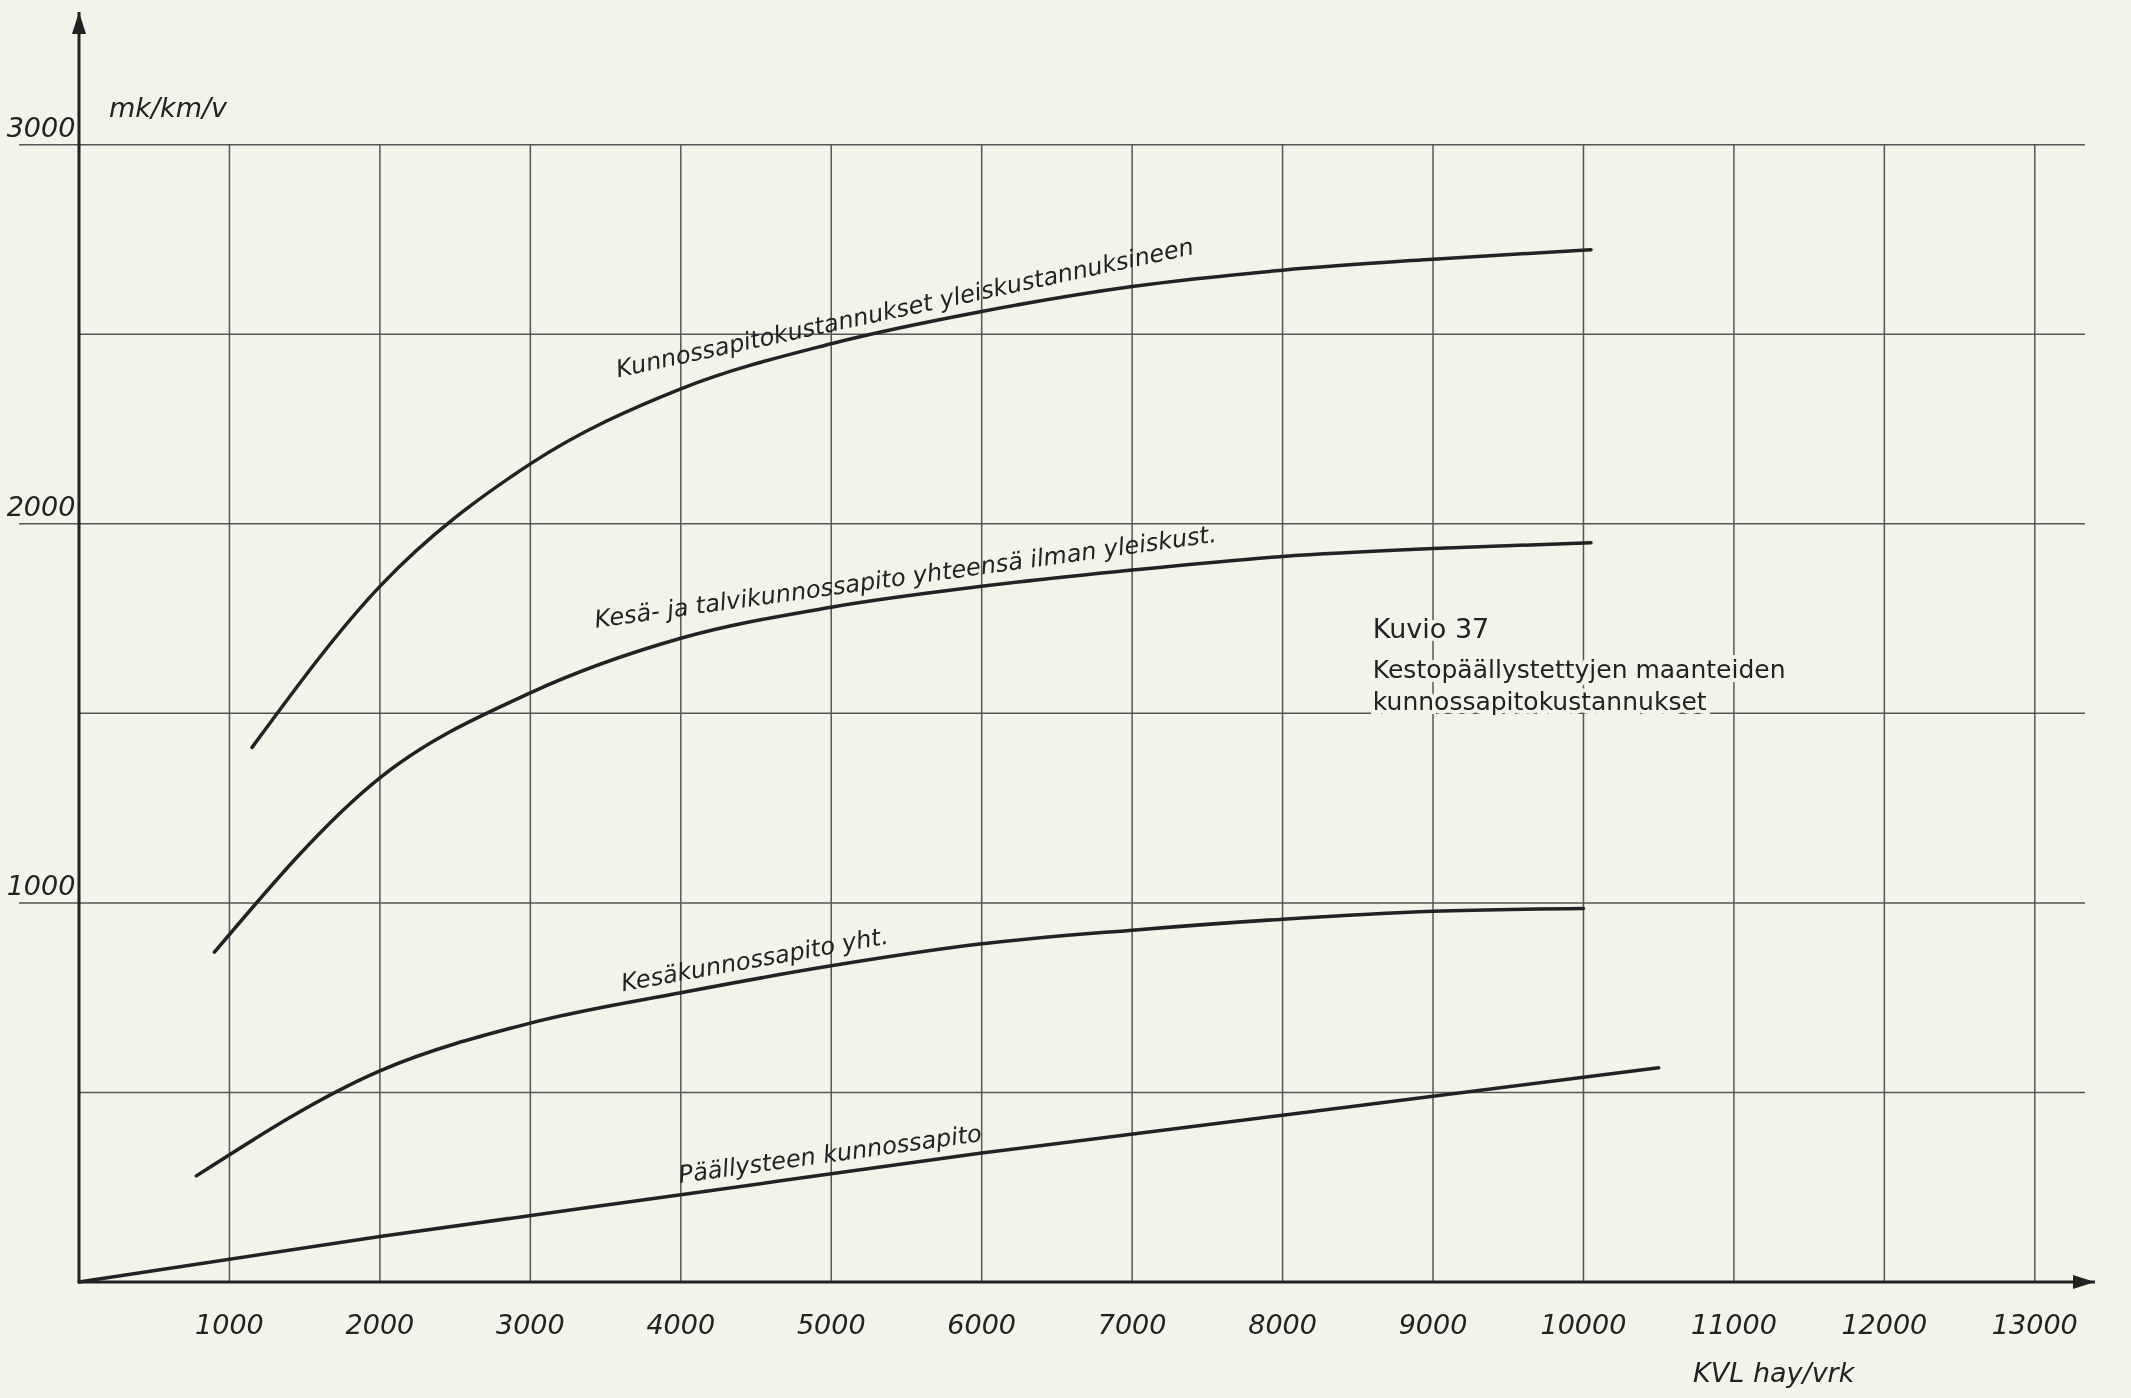 The height and width of the screenshot is (1398, 2131). What do you see at coordinates (1774, 1372) in the screenshot?
I see `x-axis-title: KVL hay/vrk` at bounding box center [1774, 1372].